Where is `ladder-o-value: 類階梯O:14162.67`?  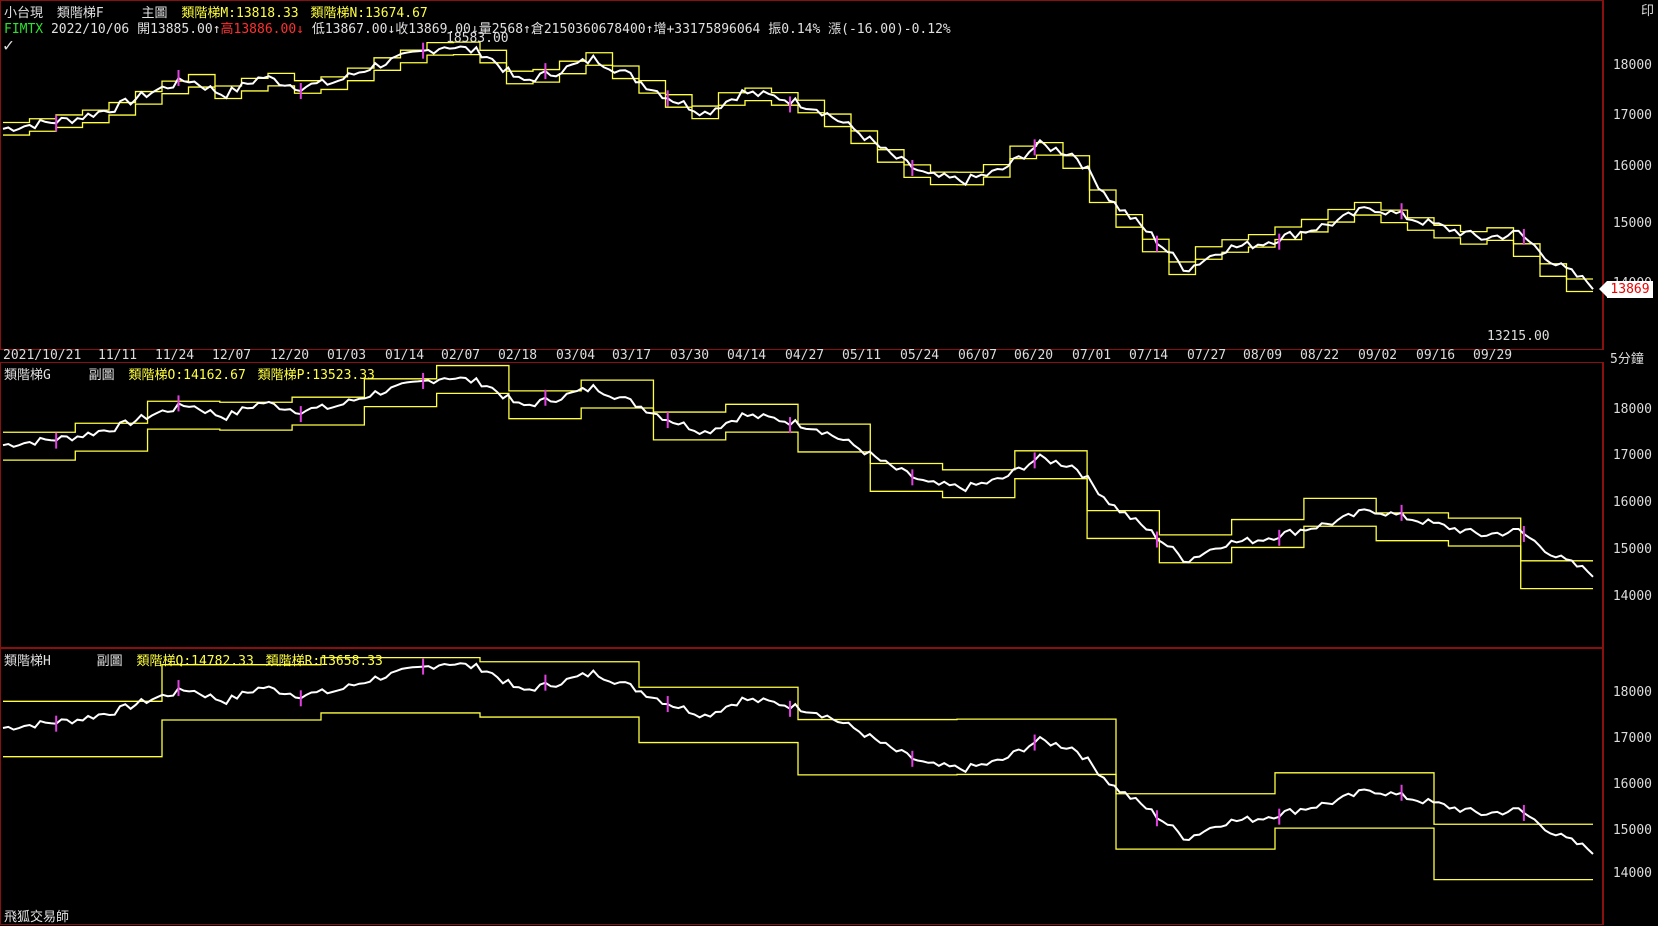 ladder-o-value: 類階梯O:14162.67 is located at coordinates (187, 375).